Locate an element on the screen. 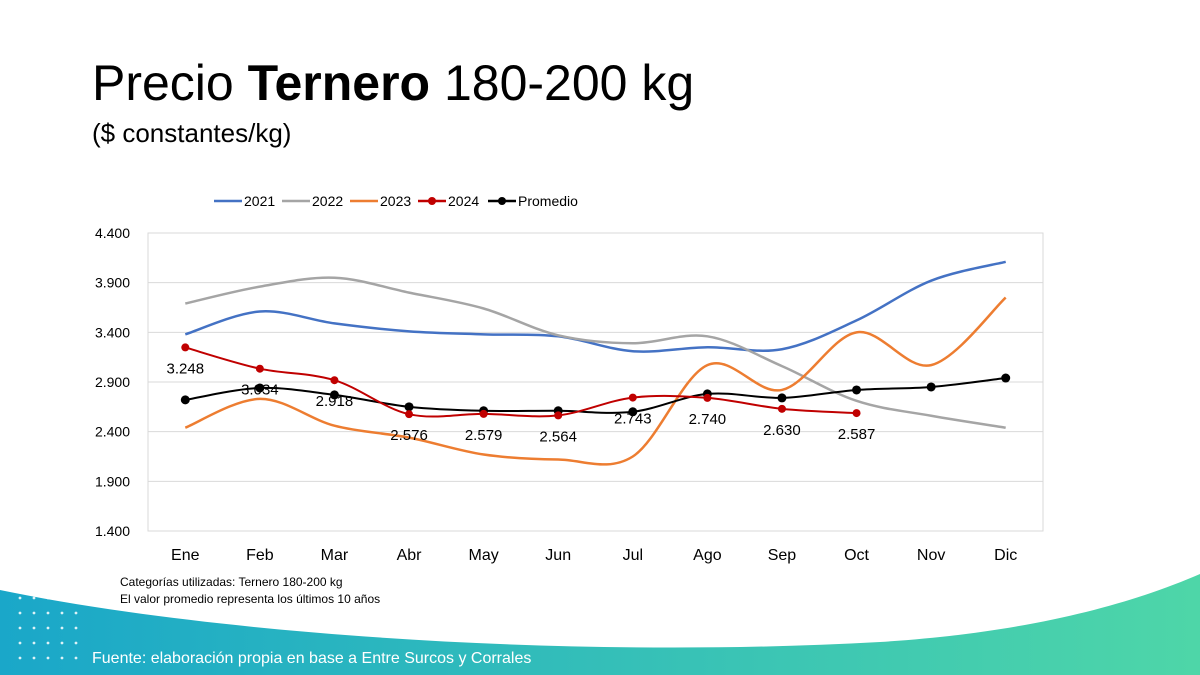  series-line-2021 is located at coordinates (595, 306).